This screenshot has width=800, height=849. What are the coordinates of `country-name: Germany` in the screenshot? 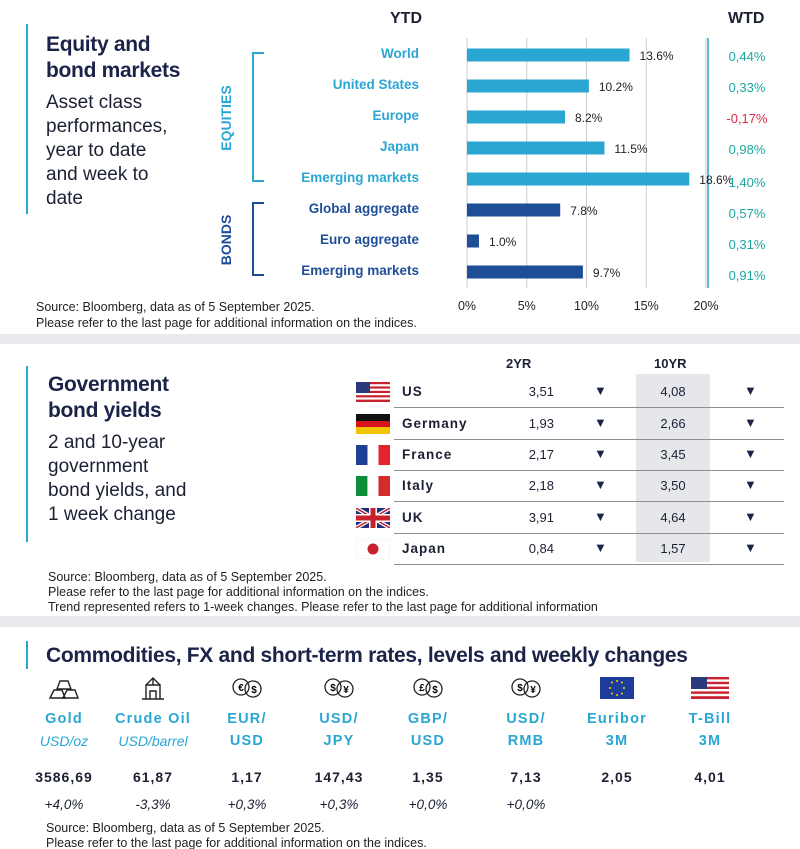 It's located at (435, 423).